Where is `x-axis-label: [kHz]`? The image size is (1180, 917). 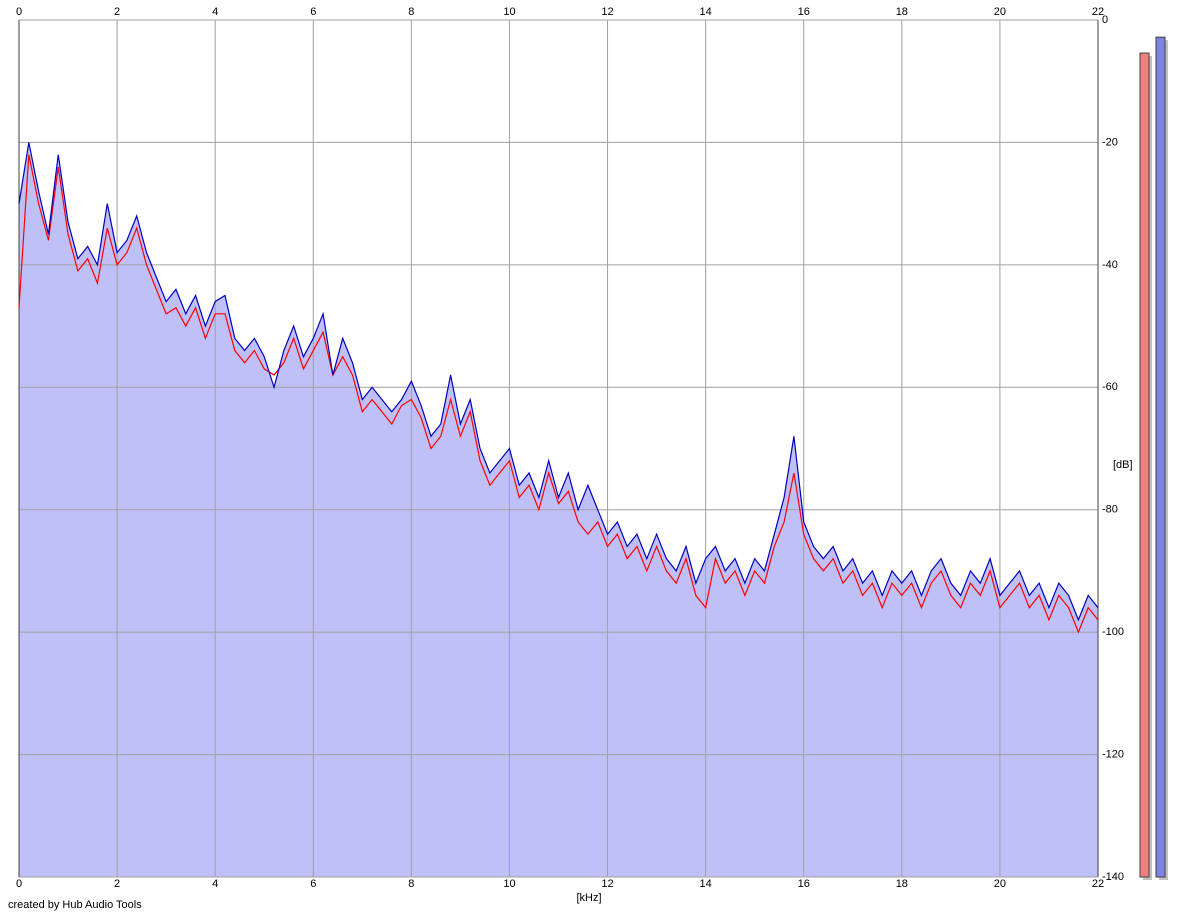 x-axis-label: [kHz] is located at coordinates (588, 898).